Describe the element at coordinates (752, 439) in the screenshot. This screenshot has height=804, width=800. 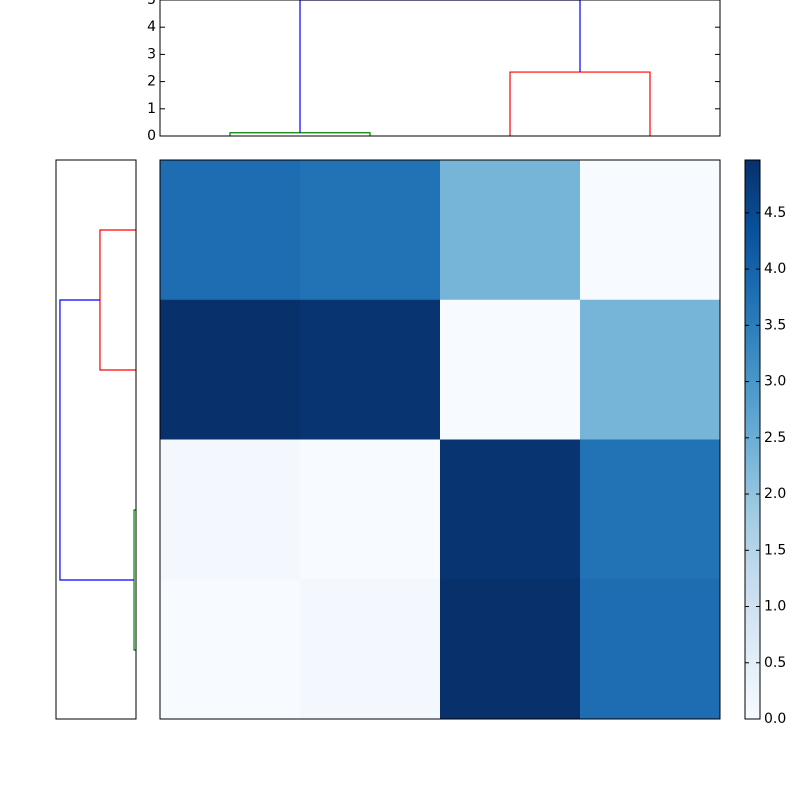
I see `colorbar` at that location.